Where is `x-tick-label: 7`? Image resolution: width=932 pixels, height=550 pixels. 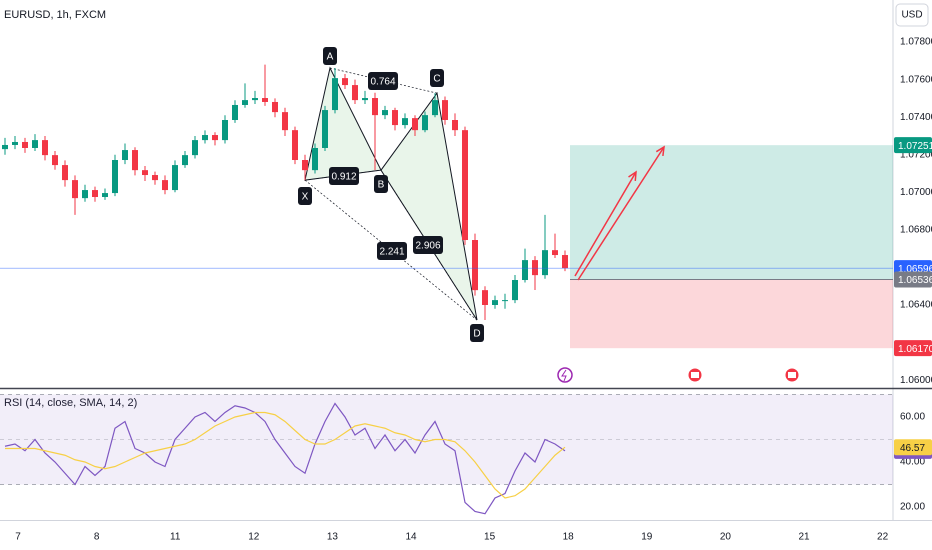 x-tick-label: 7 is located at coordinates (18, 537).